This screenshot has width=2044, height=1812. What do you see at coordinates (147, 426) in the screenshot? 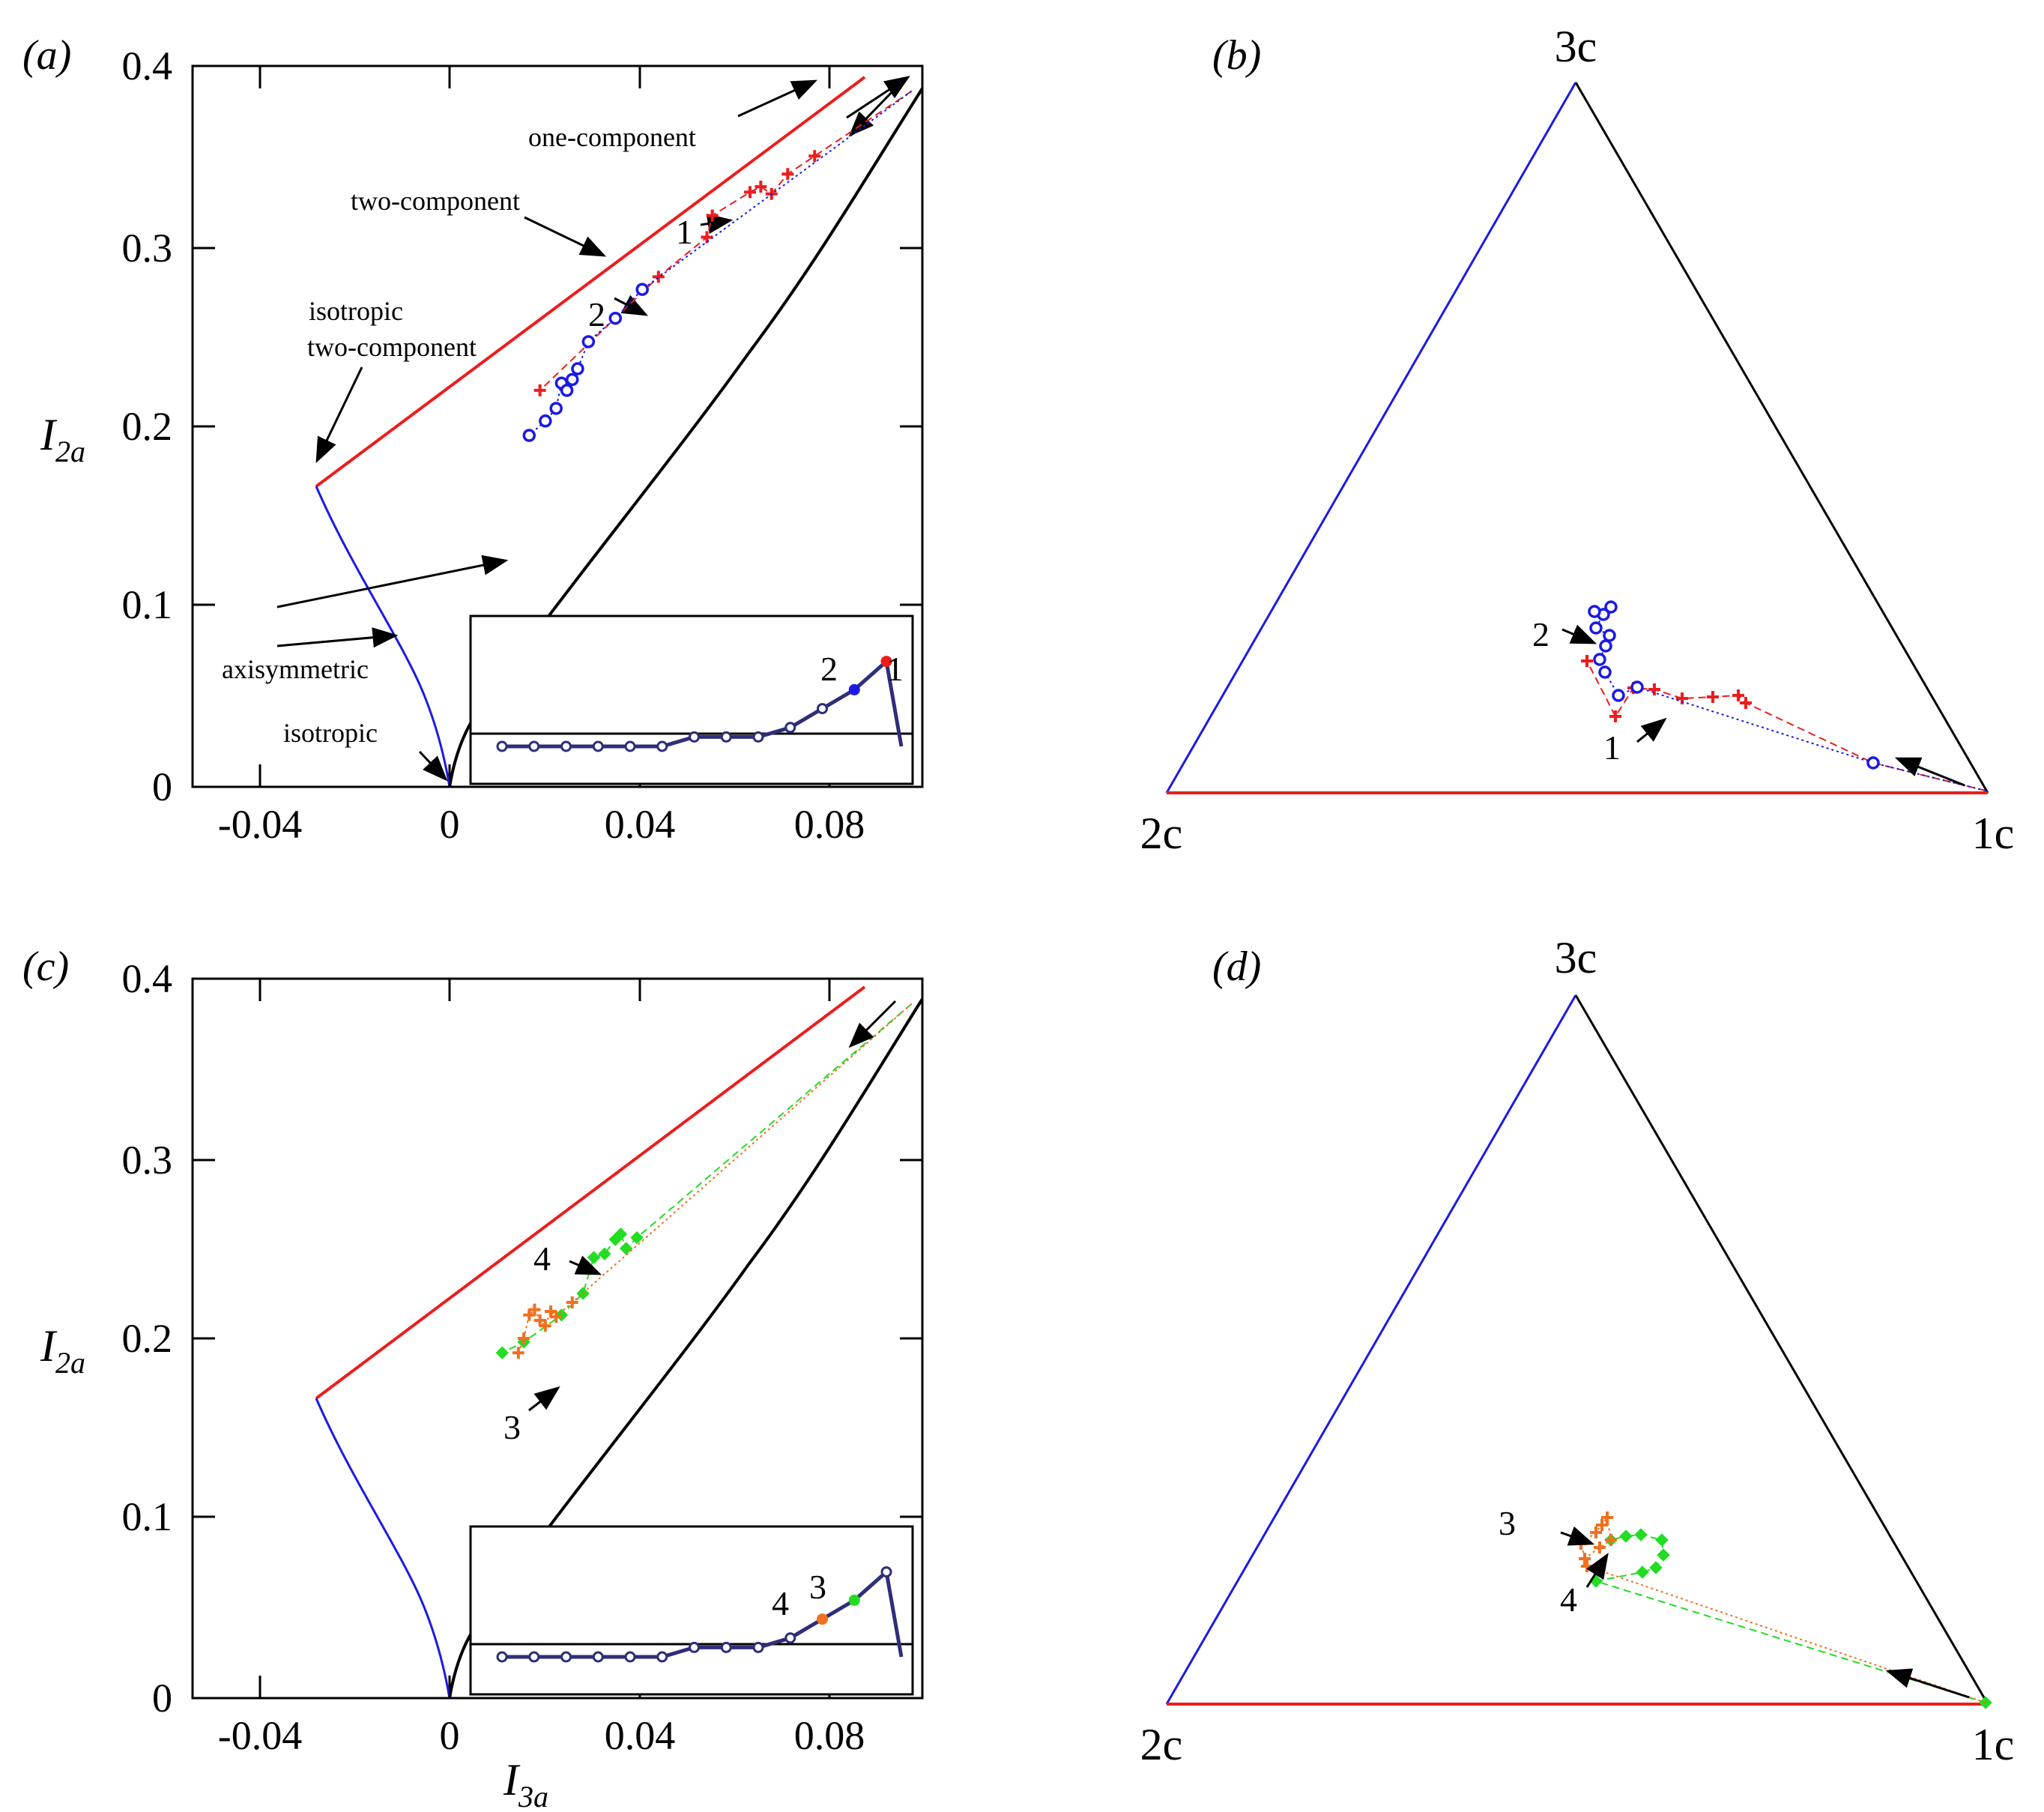
I see `ytick-label: 0.2` at bounding box center [147, 426].